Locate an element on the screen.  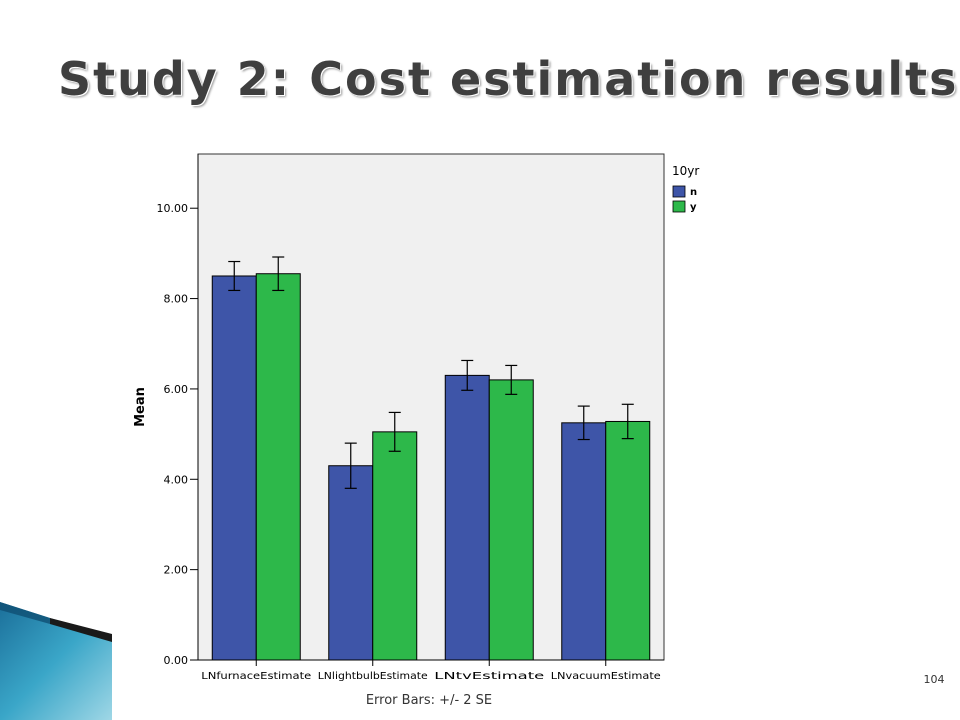
legend-swatch-y is located at coordinates (679, 206).